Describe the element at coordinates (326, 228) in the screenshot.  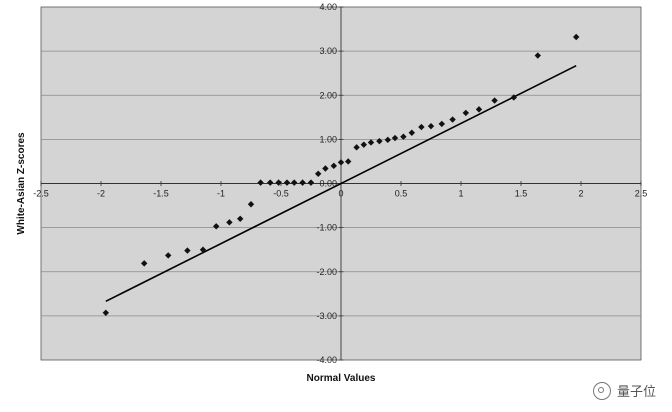
I see `y-tick-label: -1.00` at that location.